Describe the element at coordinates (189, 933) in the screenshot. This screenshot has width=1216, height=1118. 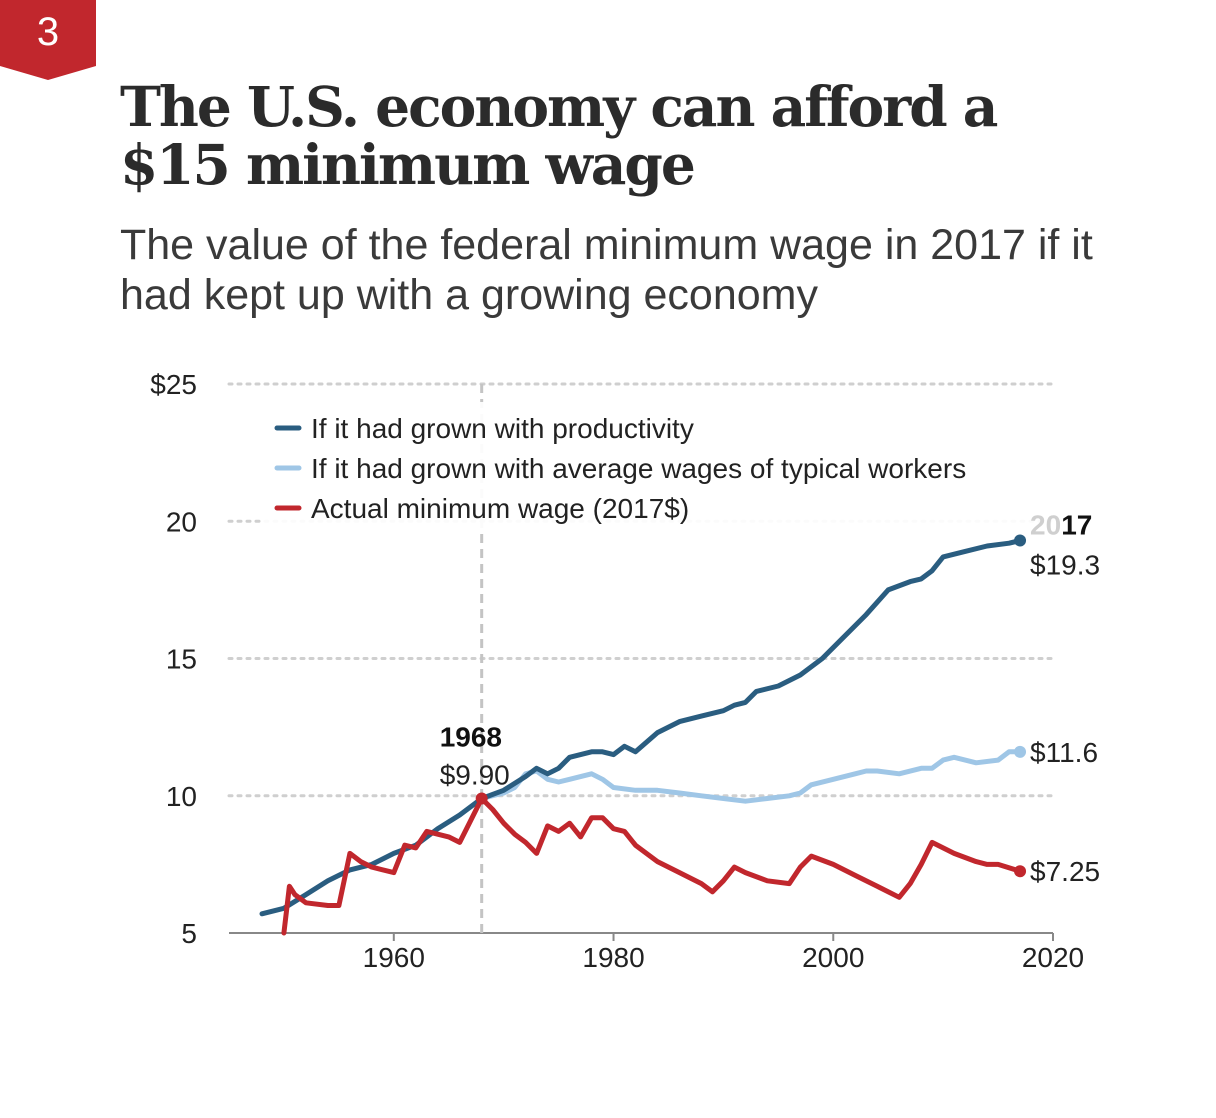
I see `y-tick-label-5: 5` at that location.